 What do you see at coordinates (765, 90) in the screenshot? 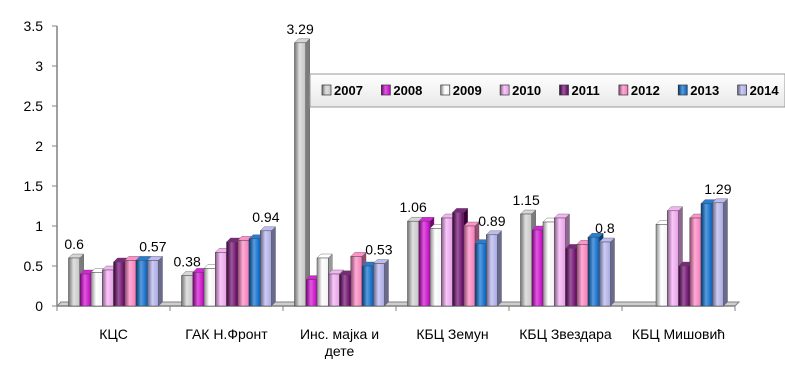
I see `legend-label: 2014` at bounding box center [765, 90].